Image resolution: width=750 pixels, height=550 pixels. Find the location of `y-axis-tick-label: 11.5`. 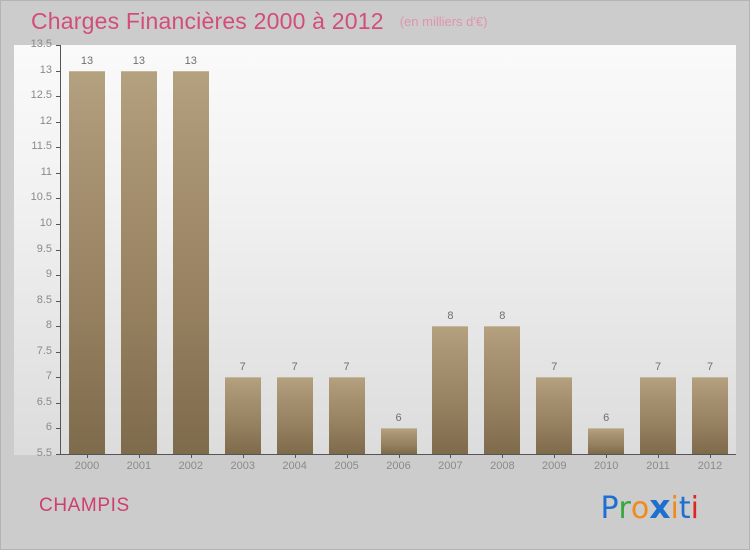

y-axis-tick-label: 11.5 is located at coordinates (41, 146).